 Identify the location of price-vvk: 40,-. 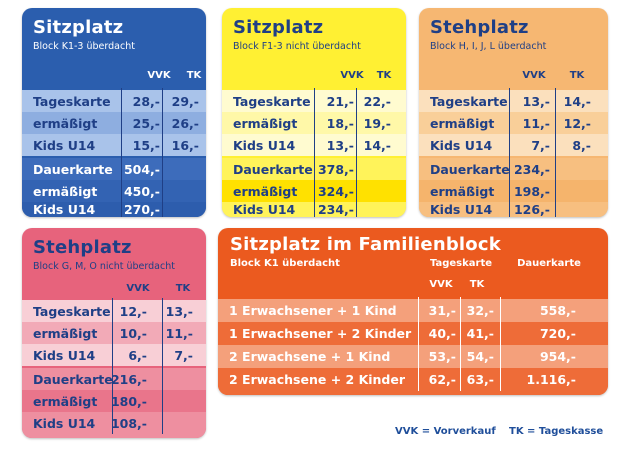
(442, 333).